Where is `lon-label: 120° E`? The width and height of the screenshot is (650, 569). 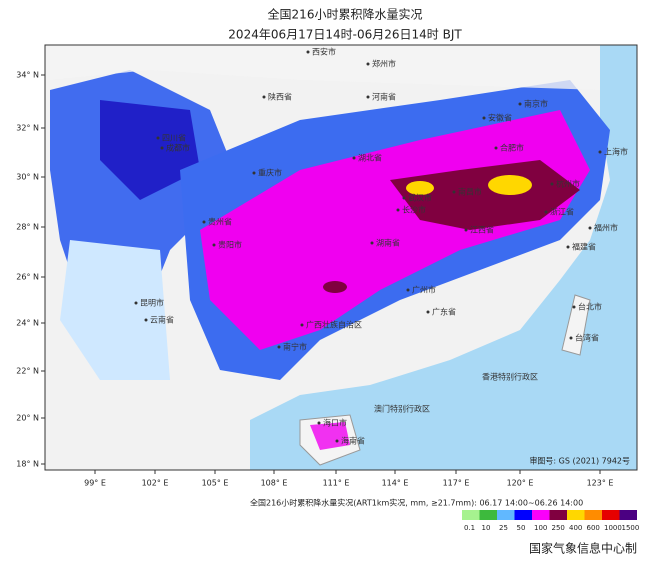
lon-label: 120° E is located at coordinates (520, 483).